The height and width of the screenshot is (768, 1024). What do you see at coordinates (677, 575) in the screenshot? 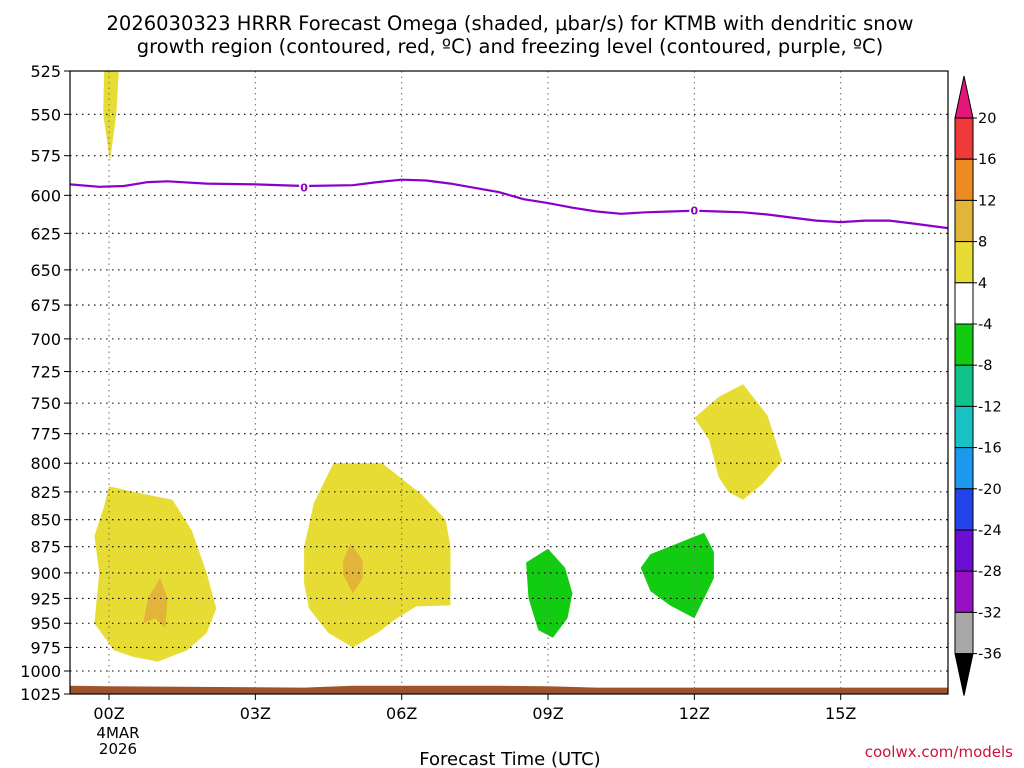
I see `omega-region-green-12z` at bounding box center [677, 575].